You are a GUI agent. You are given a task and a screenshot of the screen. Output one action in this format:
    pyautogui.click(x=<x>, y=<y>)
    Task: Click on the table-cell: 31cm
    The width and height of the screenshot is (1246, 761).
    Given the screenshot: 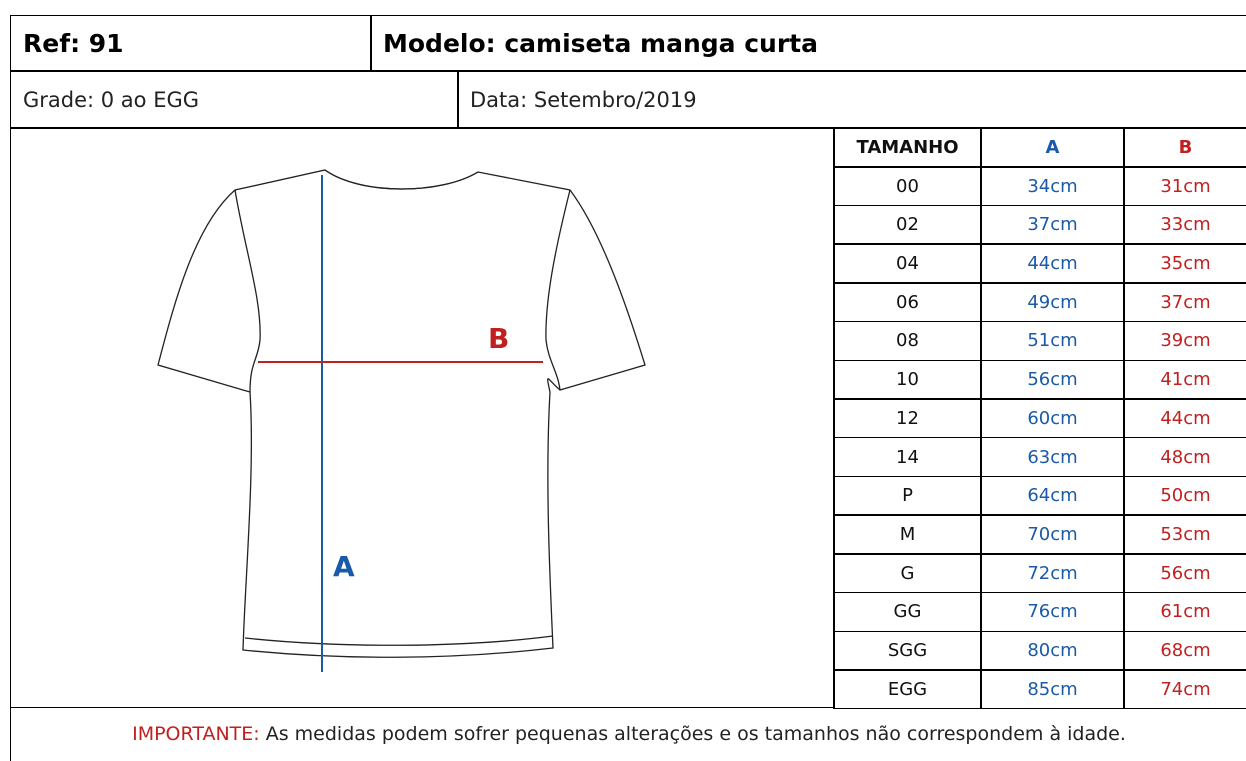 What is the action you would take?
    pyautogui.click(x=1184, y=186)
    